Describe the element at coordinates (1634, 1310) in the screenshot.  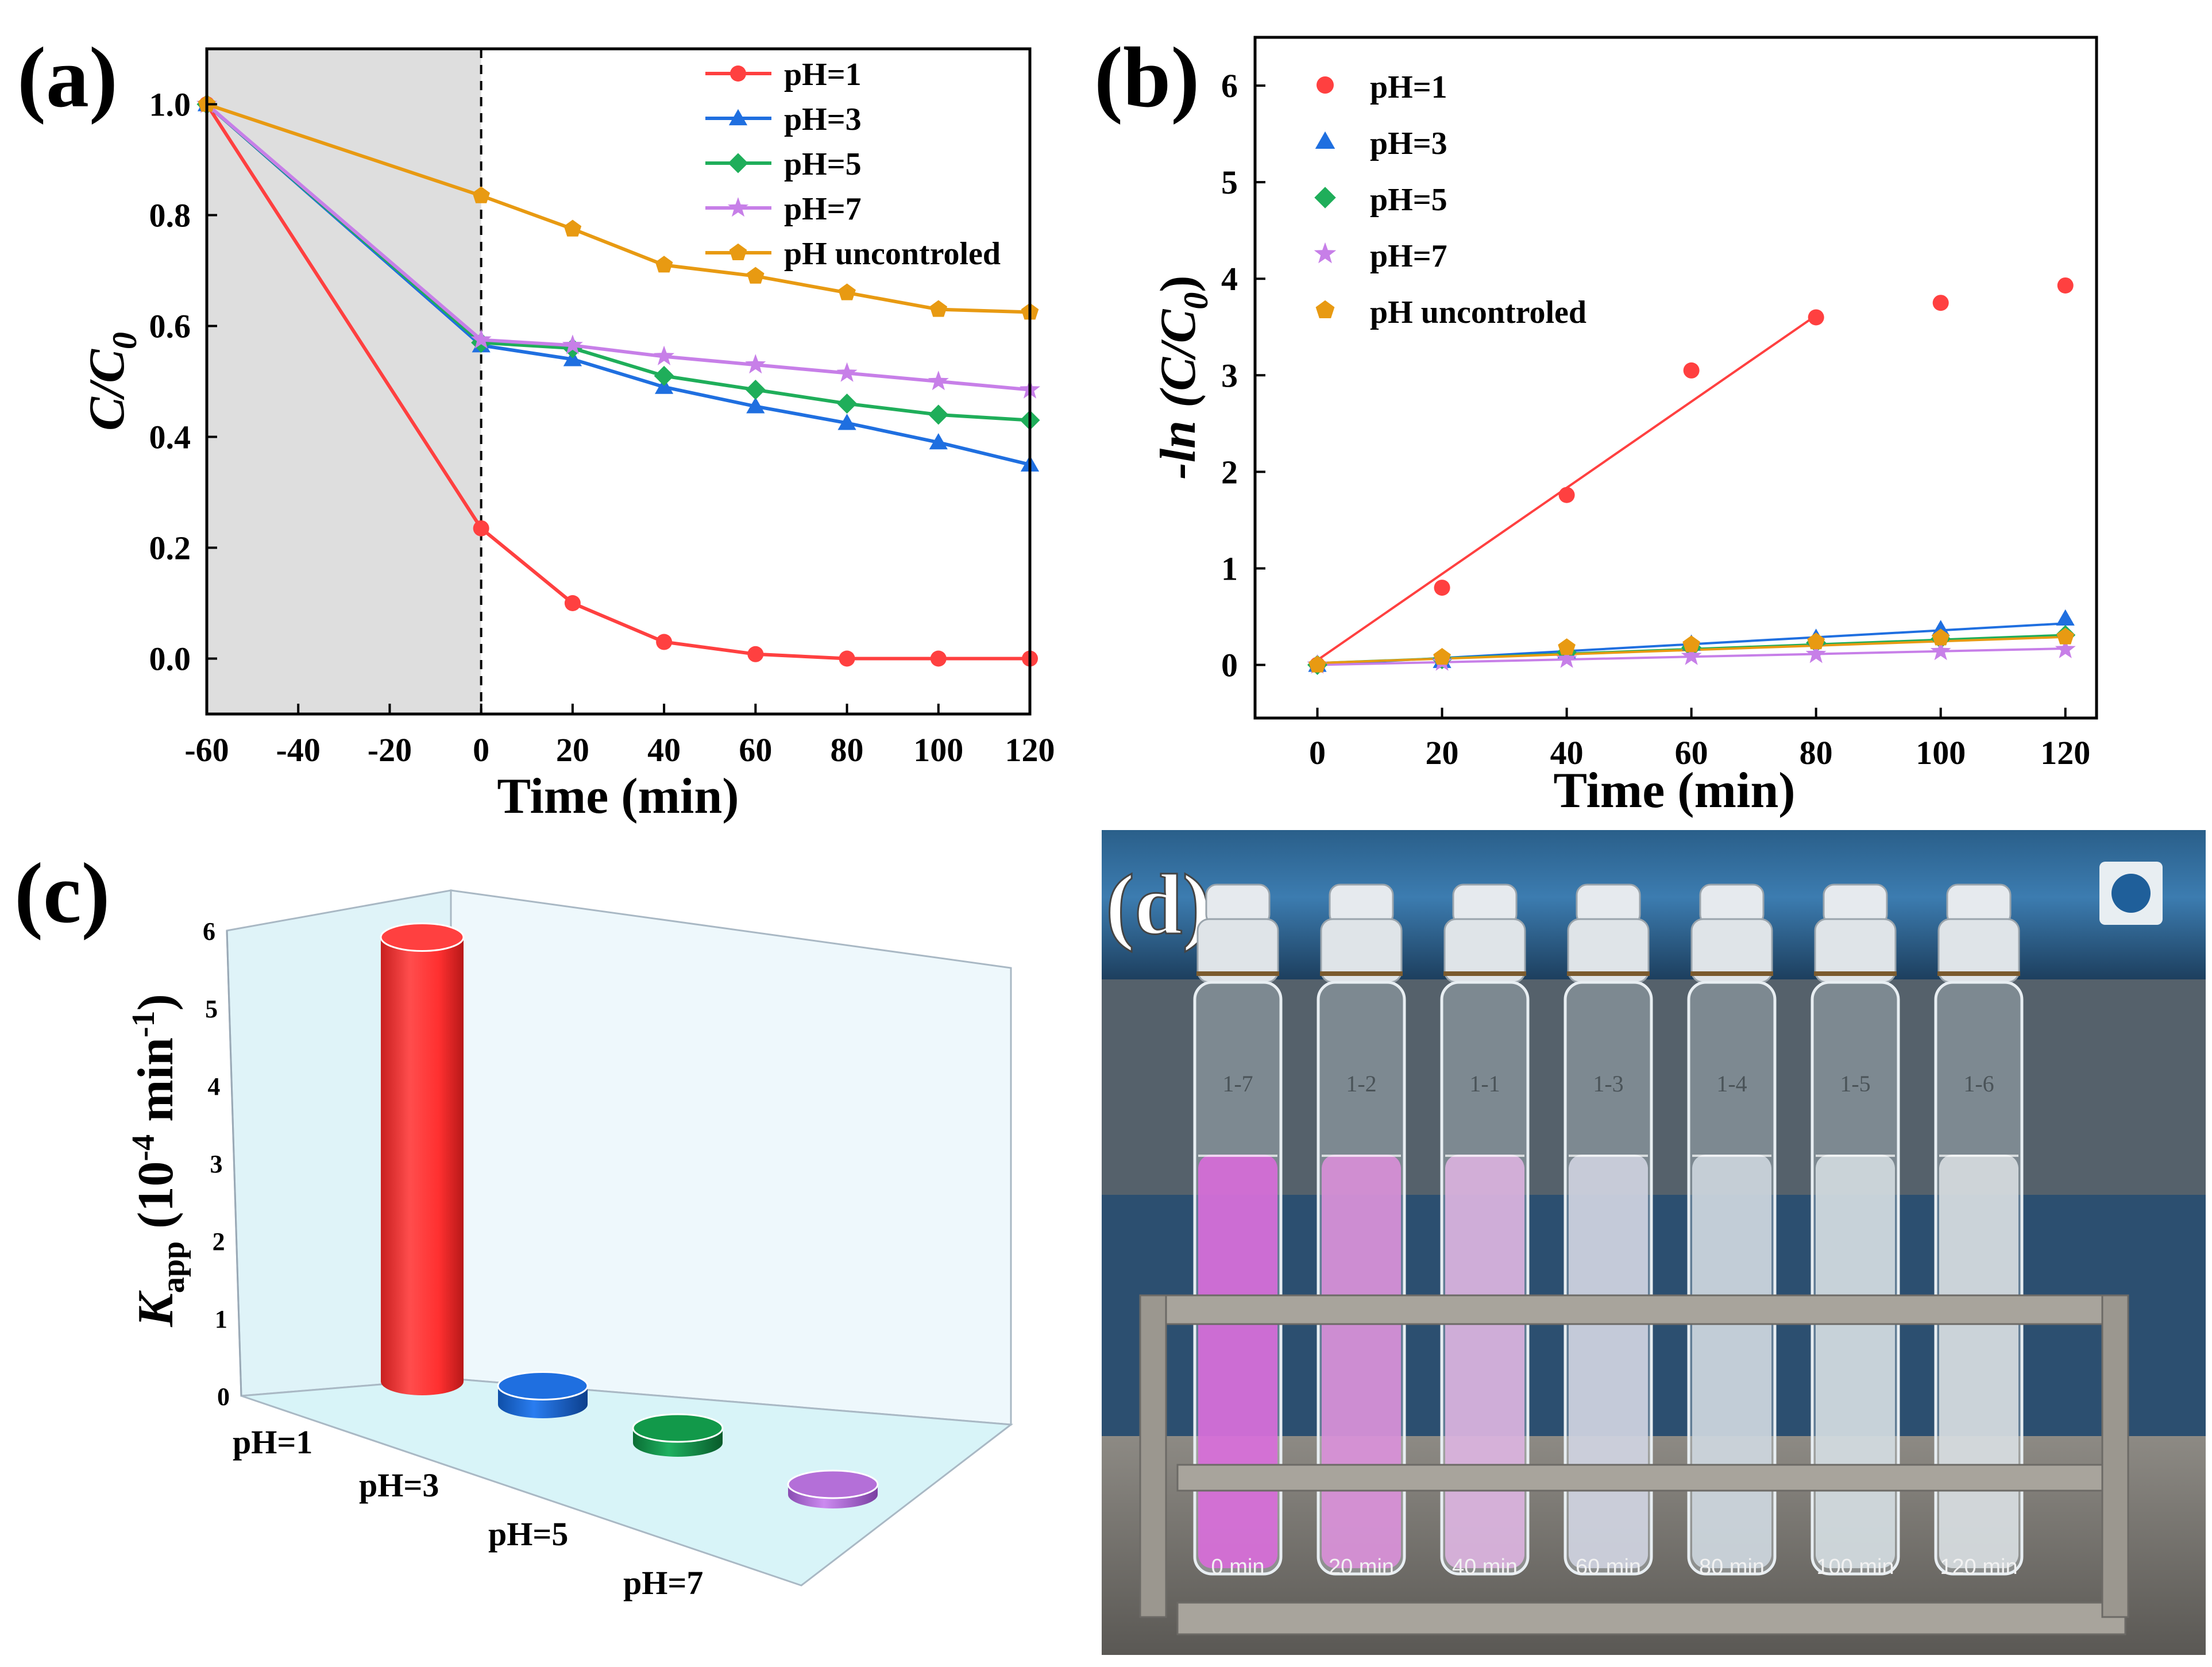
I see `rack-top-rail` at that location.